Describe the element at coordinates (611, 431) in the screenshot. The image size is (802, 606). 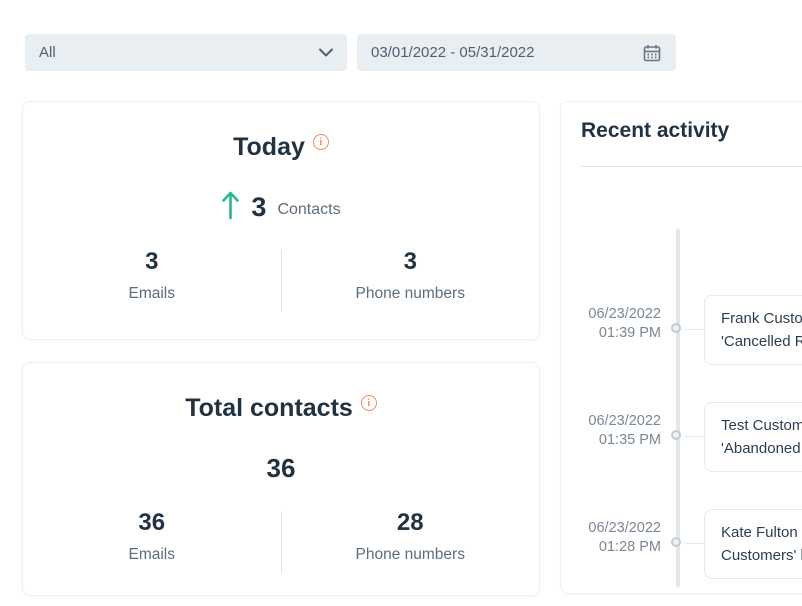
I see `activity-timestamp: 06/23/2022 01:35 PM` at that location.